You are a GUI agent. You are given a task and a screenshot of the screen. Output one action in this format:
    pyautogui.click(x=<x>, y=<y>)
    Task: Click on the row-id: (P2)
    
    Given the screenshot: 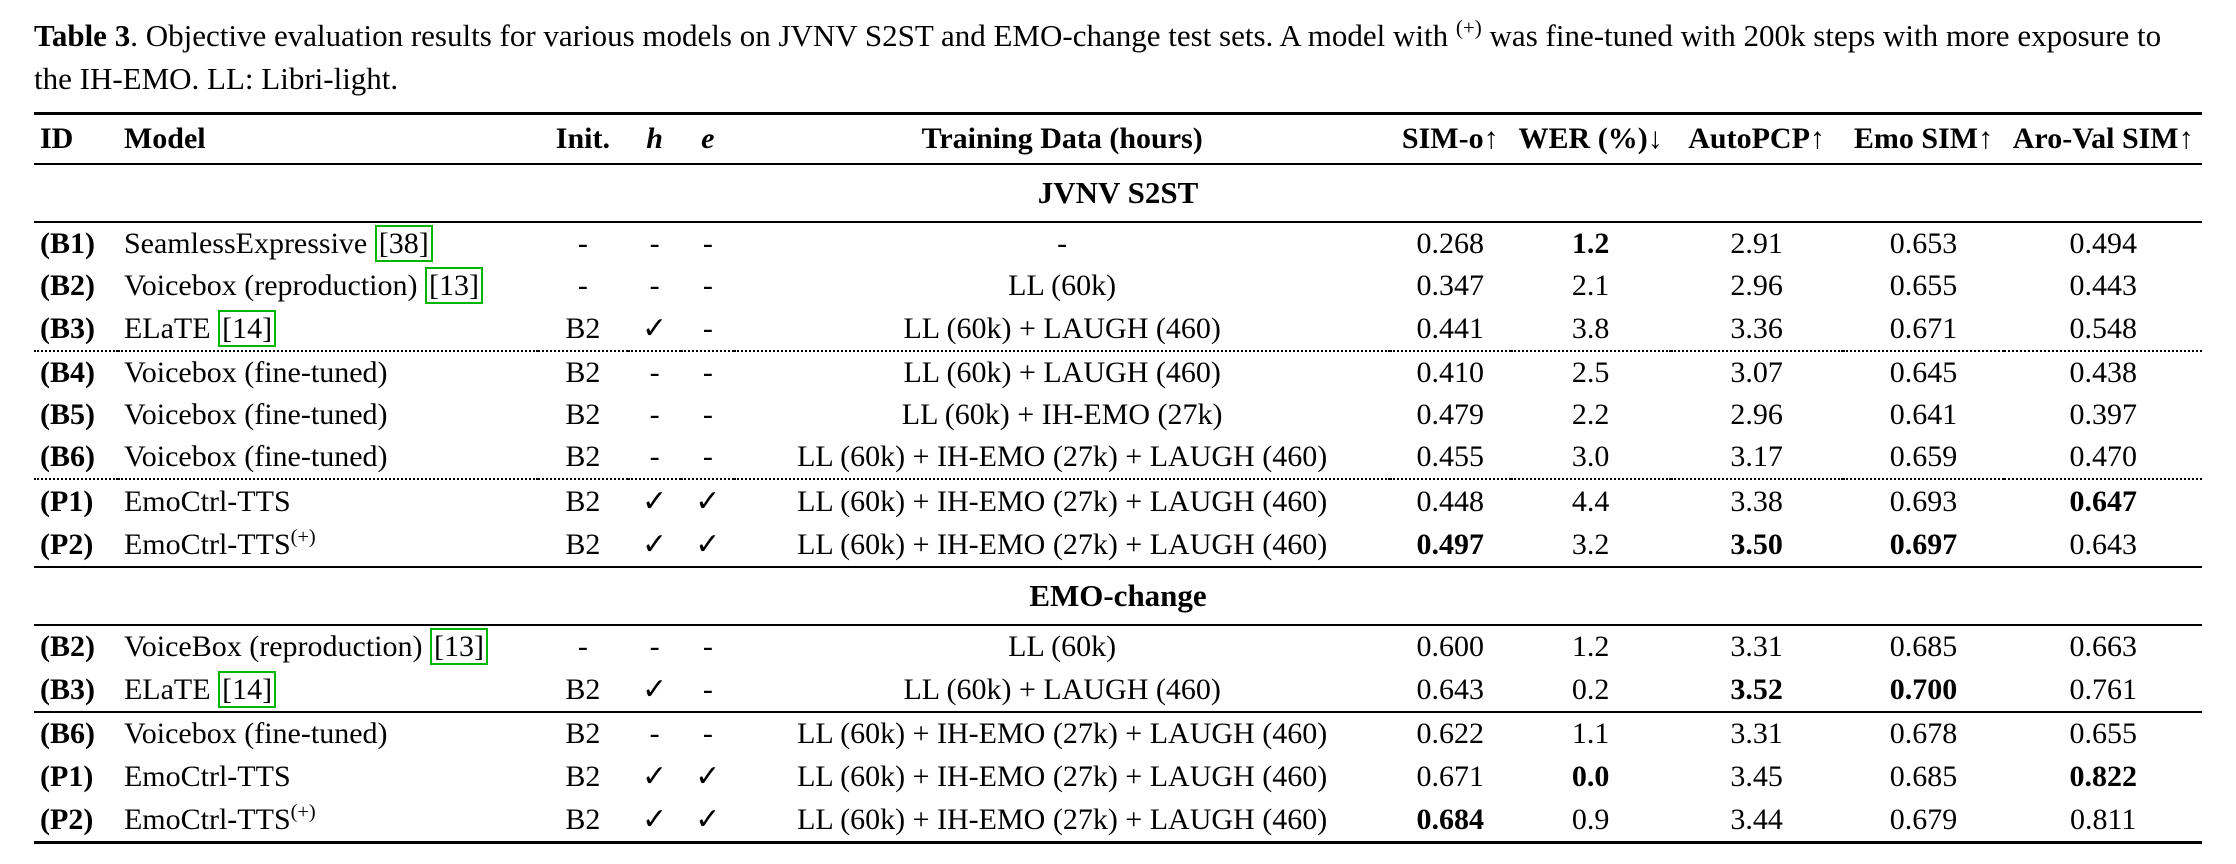 What is the action you would take?
    pyautogui.click(x=67, y=544)
    